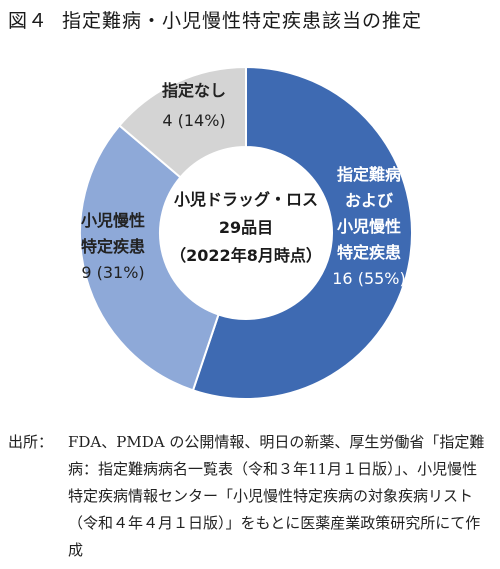 The height and width of the screenshot is (569, 500). Describe the element at coordinates (242, 21) in the screenshot. I see `figure-title-text: 指定難病・小児慢性特定疾患該当の推定` at that location.